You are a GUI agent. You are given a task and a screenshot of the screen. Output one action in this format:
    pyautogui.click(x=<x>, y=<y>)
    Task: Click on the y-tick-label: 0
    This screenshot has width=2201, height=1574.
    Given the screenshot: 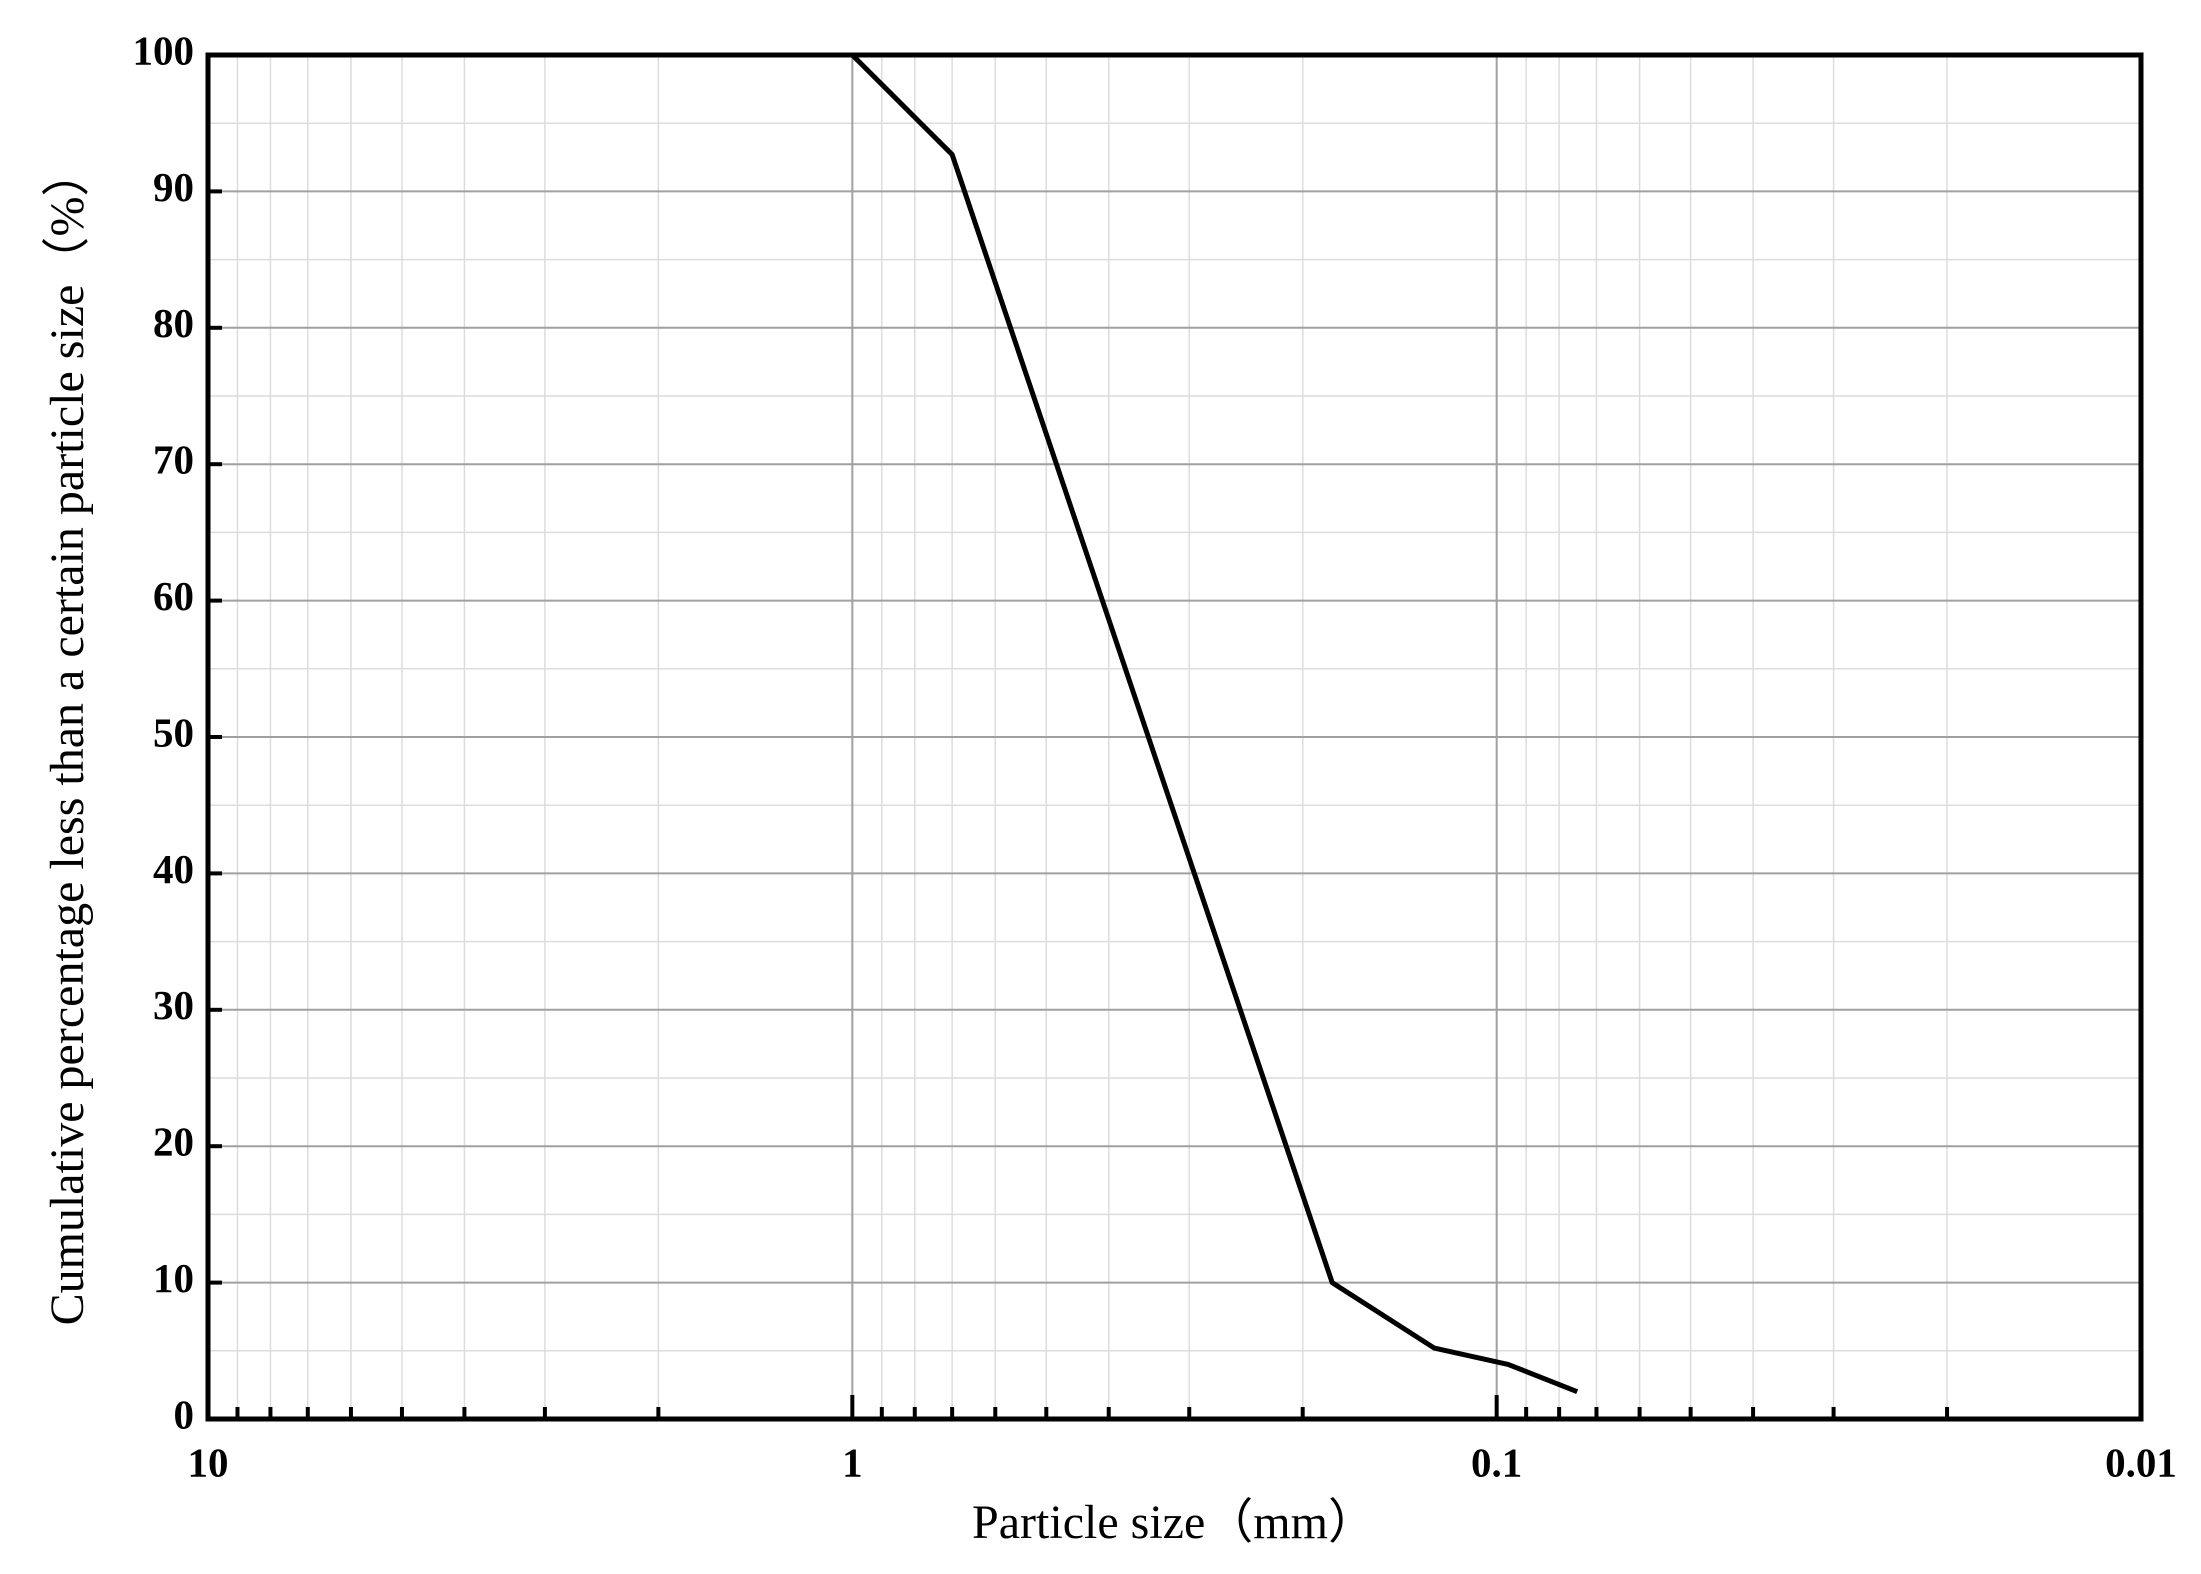 What is the action you would take?
    pyautogui.click(x=184, y=1414)
    